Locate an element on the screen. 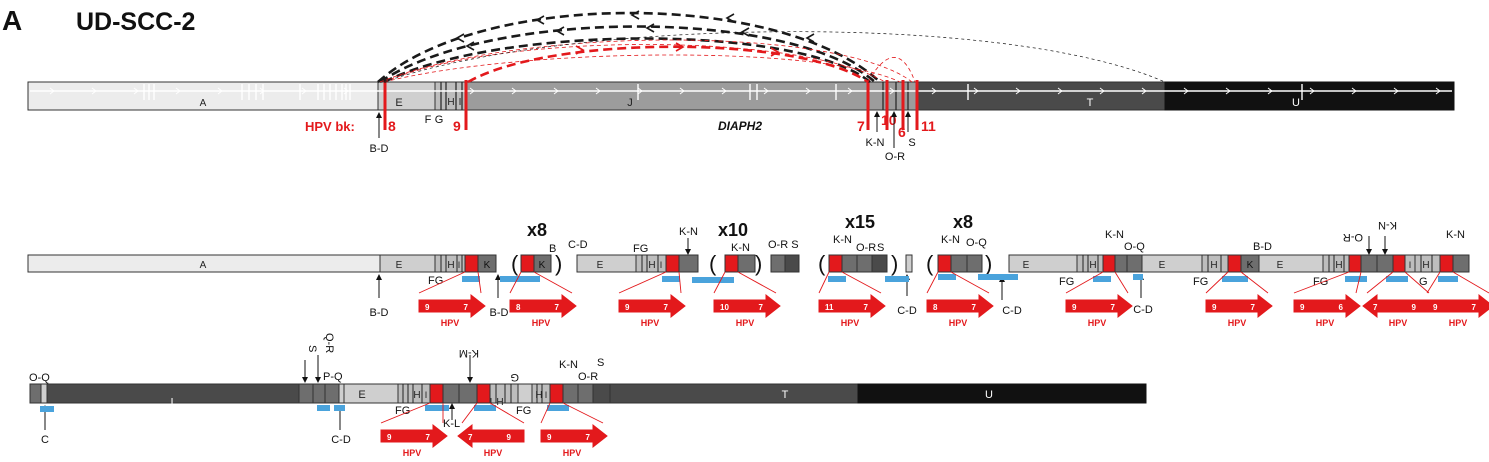 The width and height of the screenshot is (1489, 462). r2-junction-C-D-3: C-D is located at coordinates (1143, 310).